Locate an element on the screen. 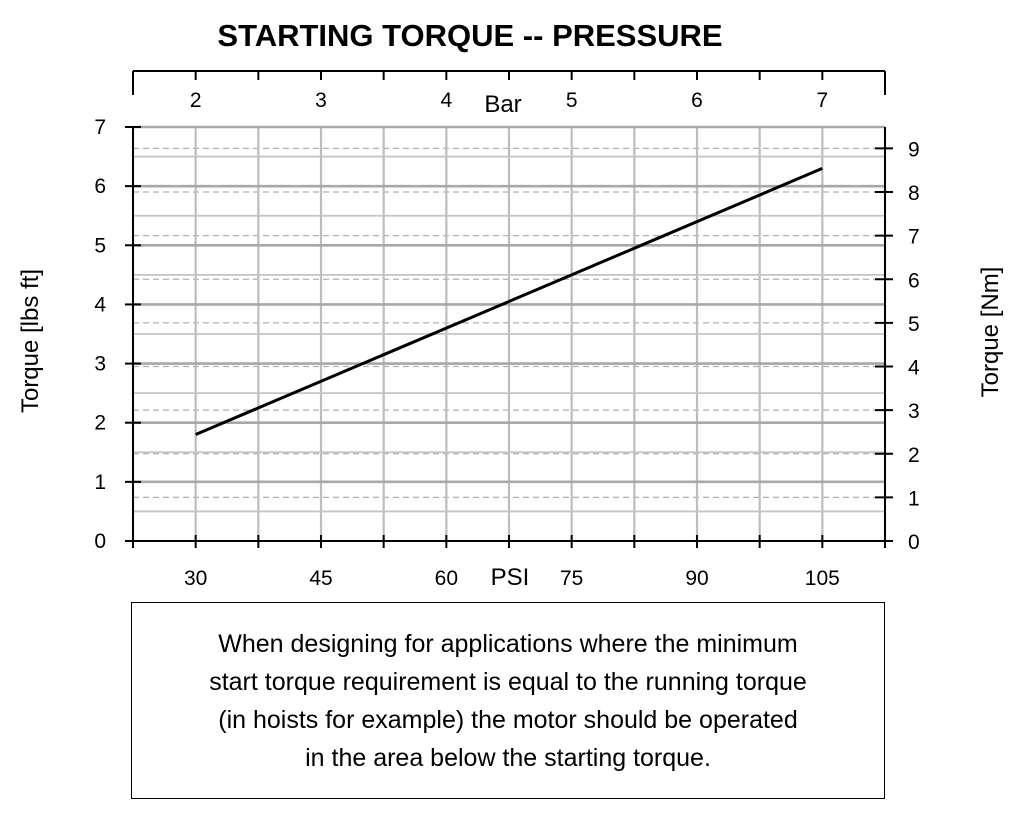 This screenshot has width=1024, height=818. left-tick-label: 5 is located at coordinates (100, 245).